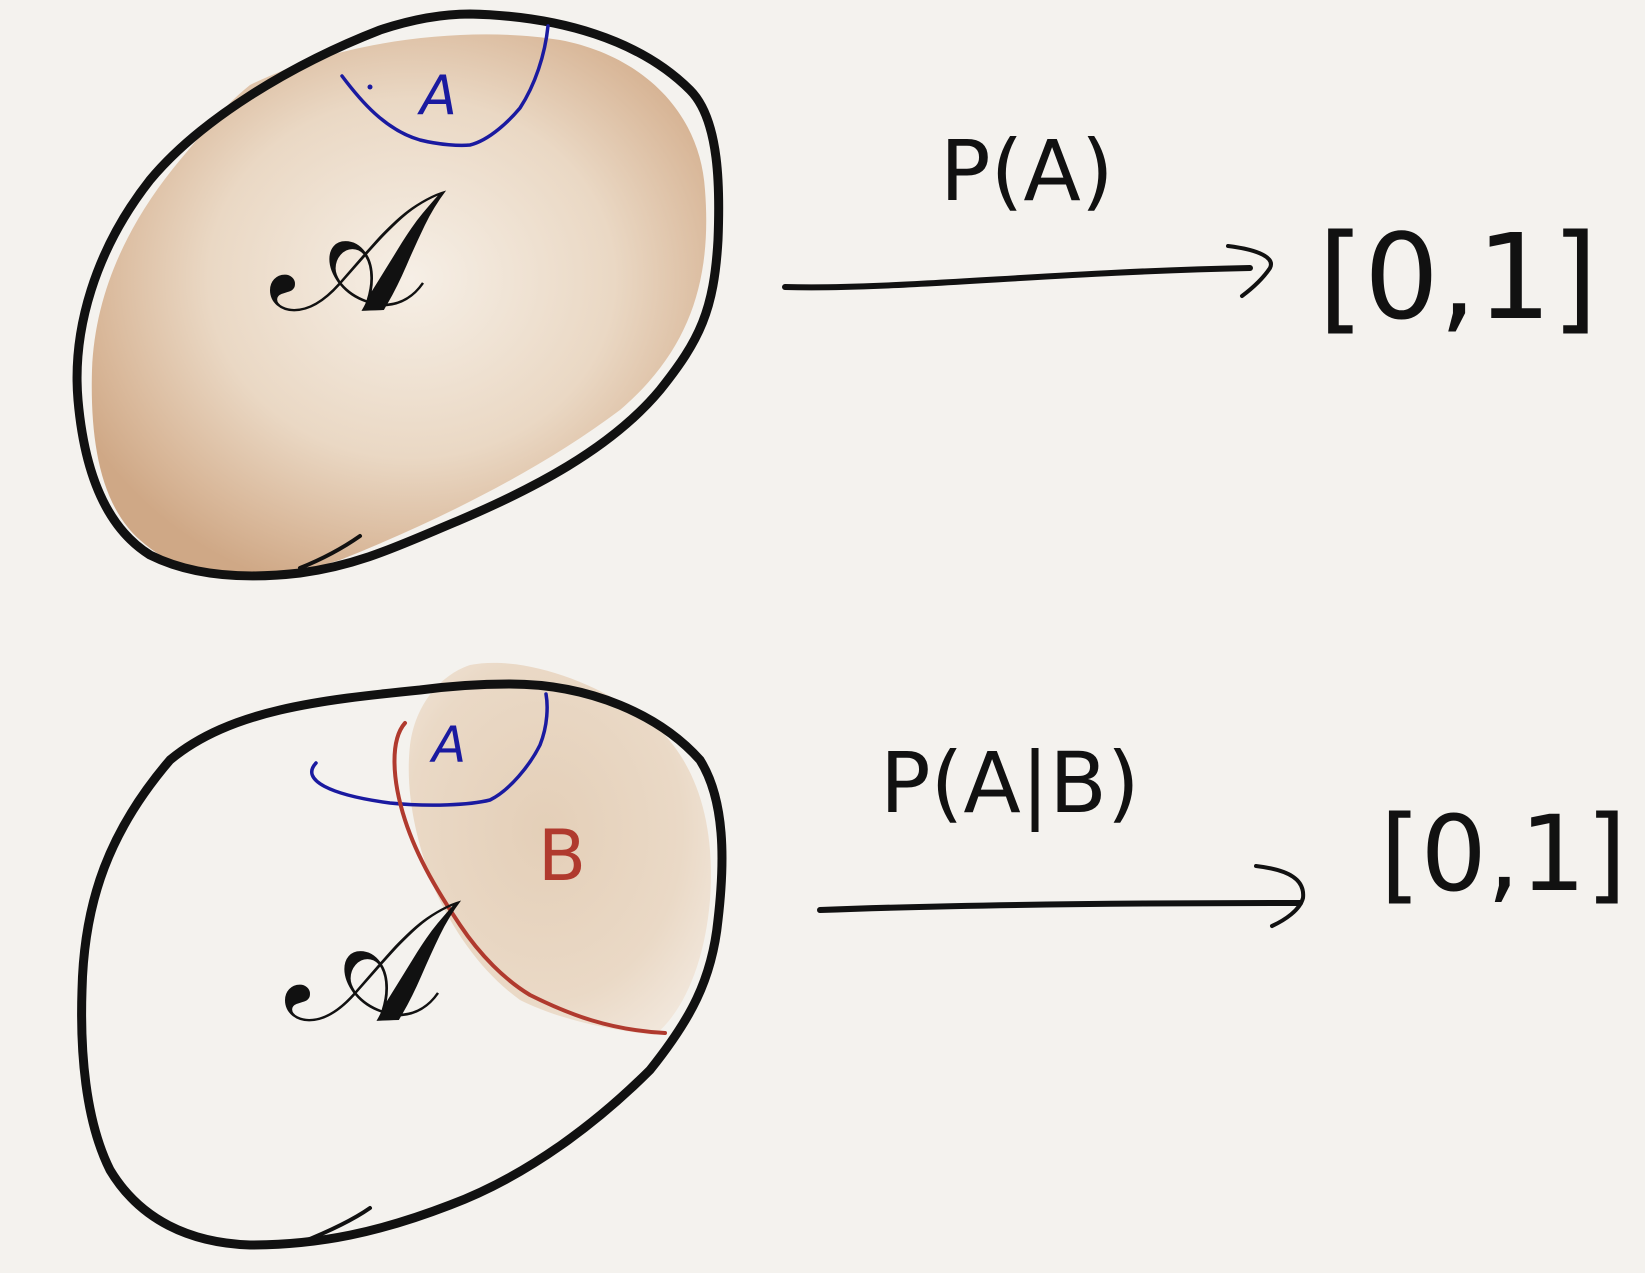  I want to click on condition-b-boundary, so click(529, 878).